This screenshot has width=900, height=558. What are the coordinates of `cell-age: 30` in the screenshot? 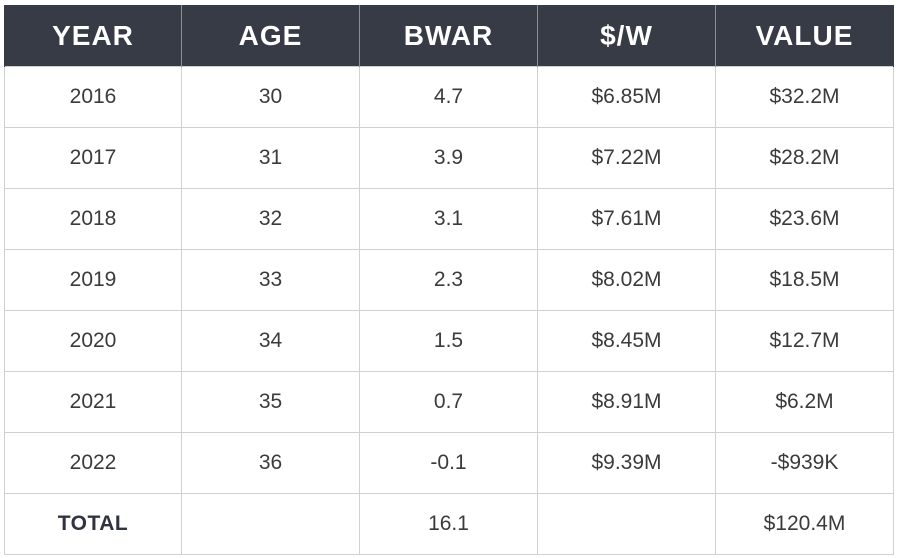 It's located at (270, 97).